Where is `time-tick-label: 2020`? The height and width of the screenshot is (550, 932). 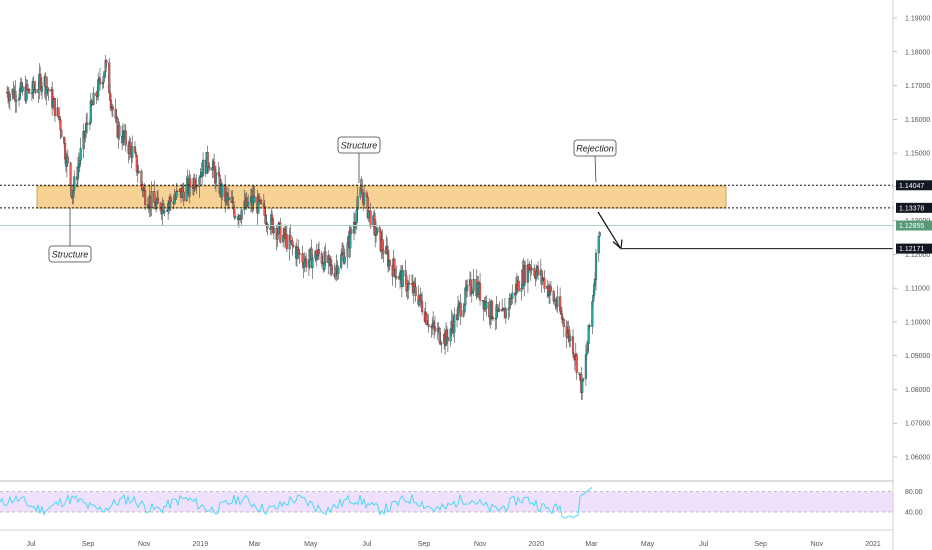
time-tick-label: 2020 is located at coordinates (536, 544).